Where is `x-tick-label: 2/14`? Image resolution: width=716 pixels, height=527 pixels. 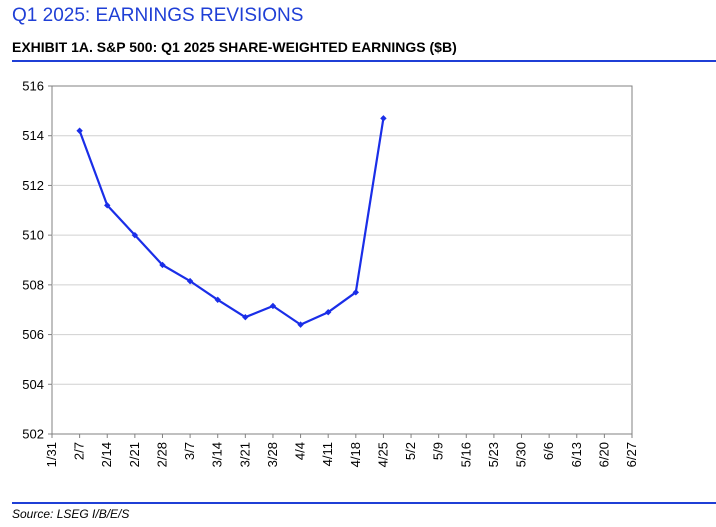 x-tick-label: 2/14 is located at coordinates (106, 454).